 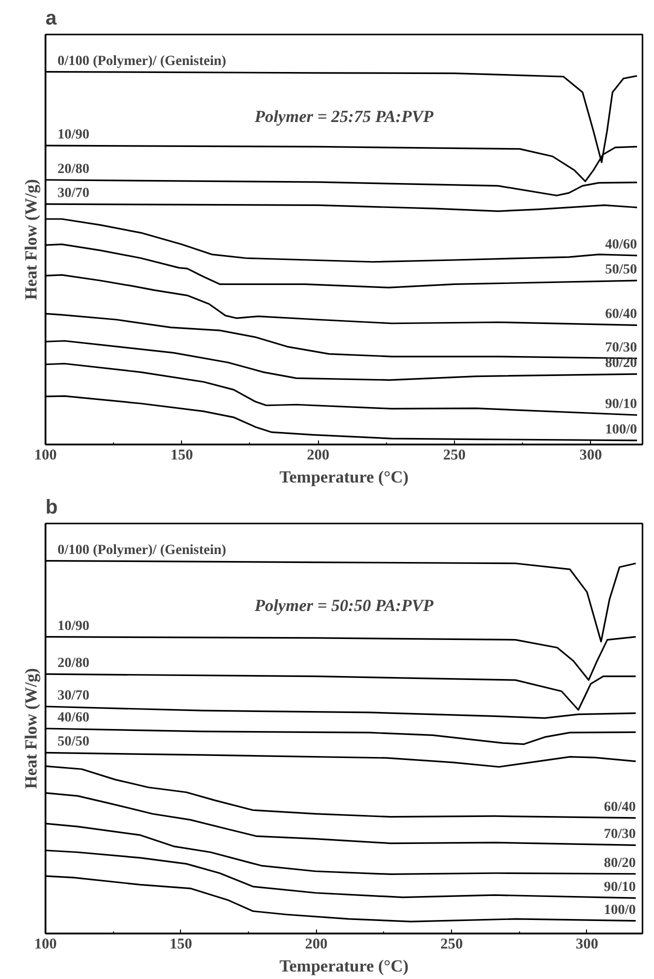 What do you see at coordinates (52, 19) in the screenshot?
I see `chart-title: a` at bounding box center [52, 19].